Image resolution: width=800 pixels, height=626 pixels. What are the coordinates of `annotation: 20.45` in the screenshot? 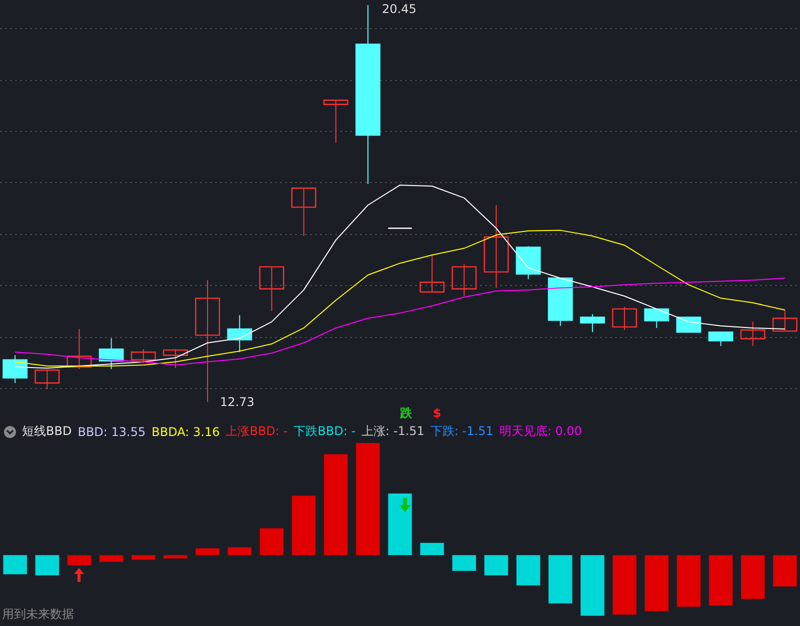 It's located at (399, 9).